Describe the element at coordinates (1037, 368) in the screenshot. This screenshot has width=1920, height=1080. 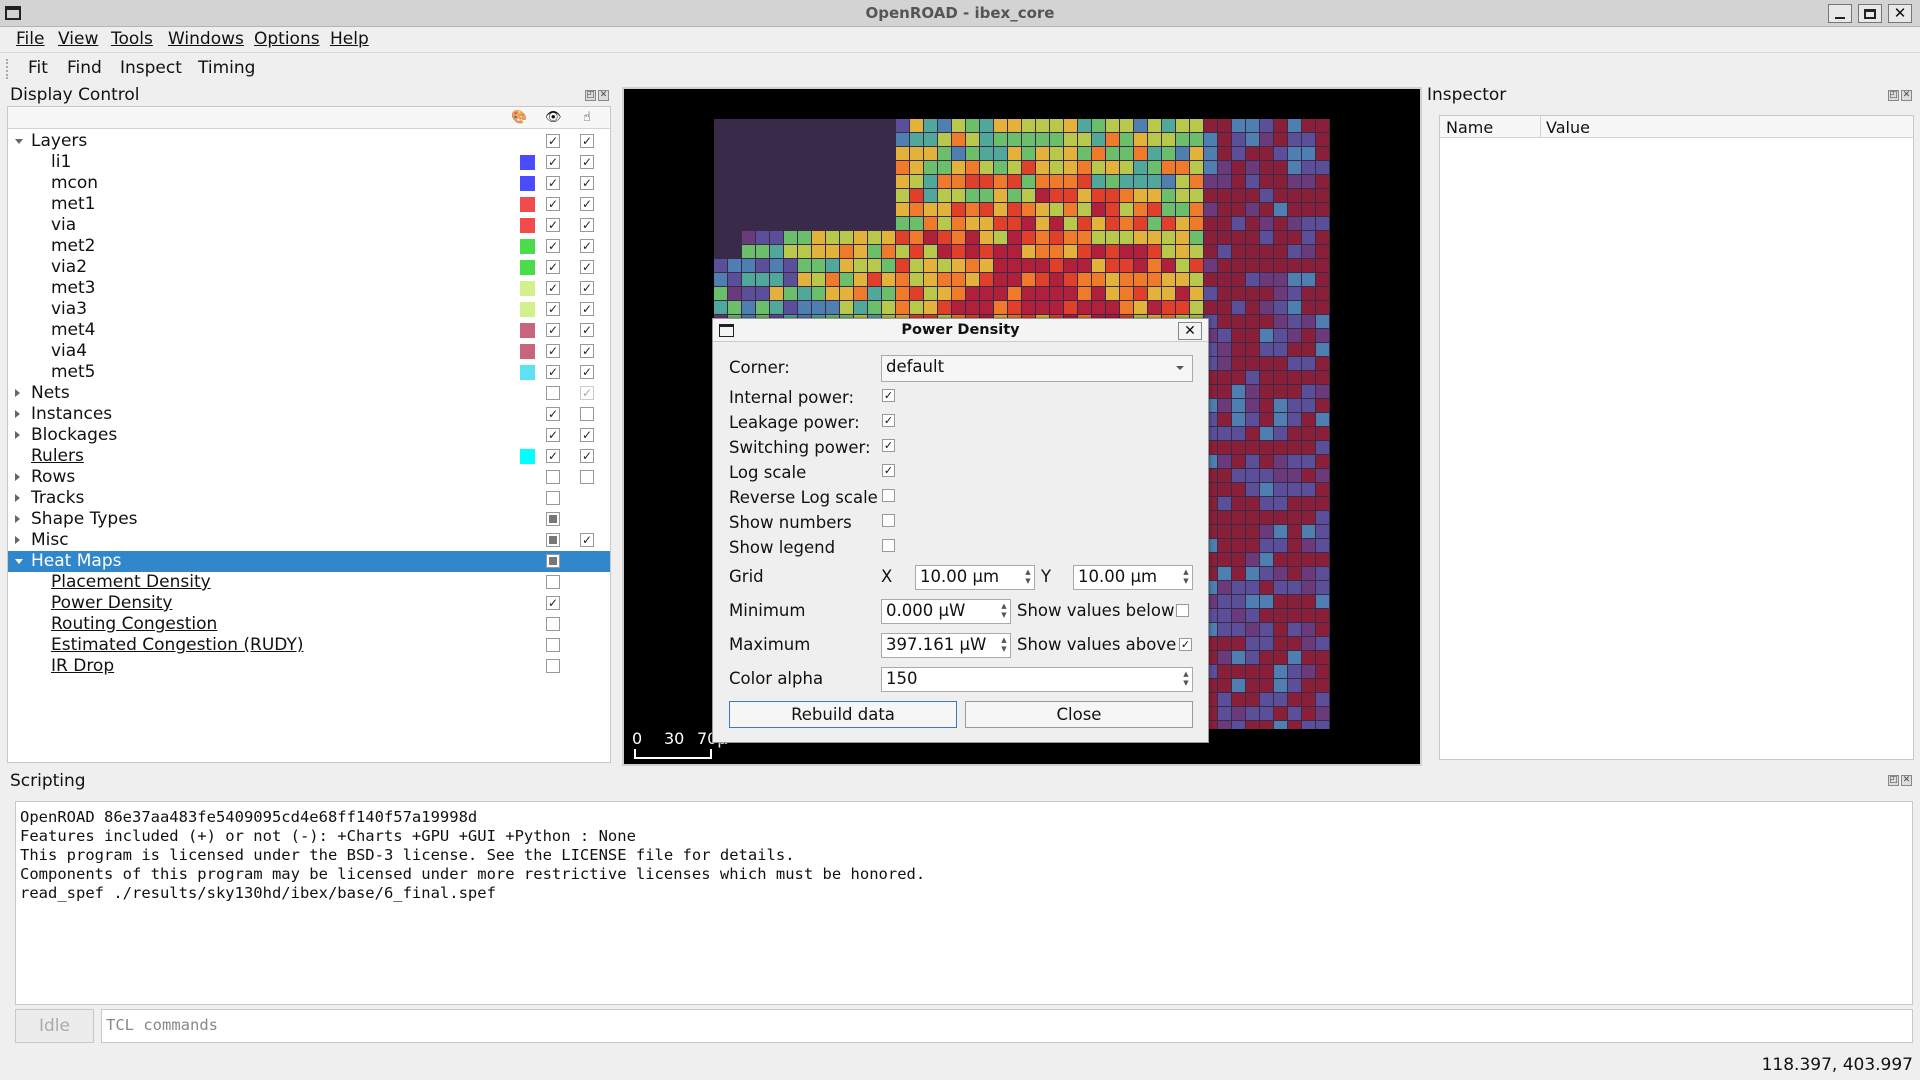
I see `corner-dropdown: default` at that location.